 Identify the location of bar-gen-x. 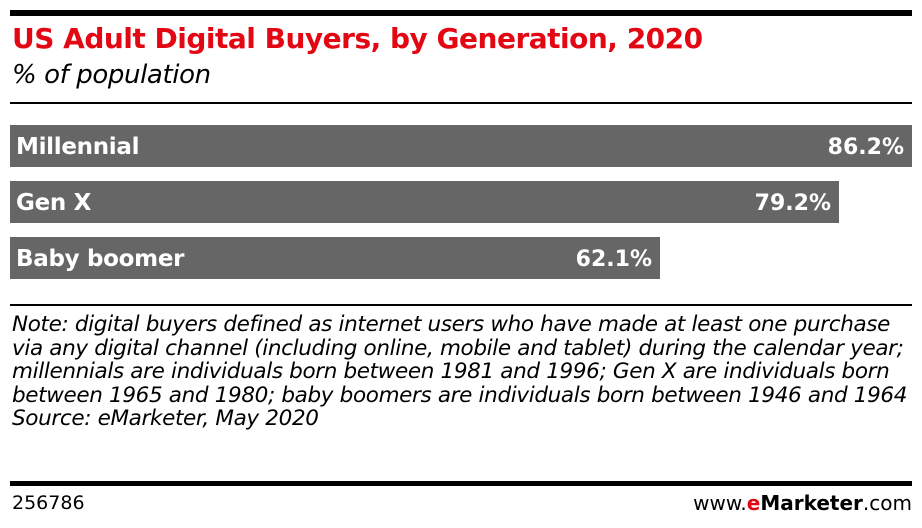
(424, 202).